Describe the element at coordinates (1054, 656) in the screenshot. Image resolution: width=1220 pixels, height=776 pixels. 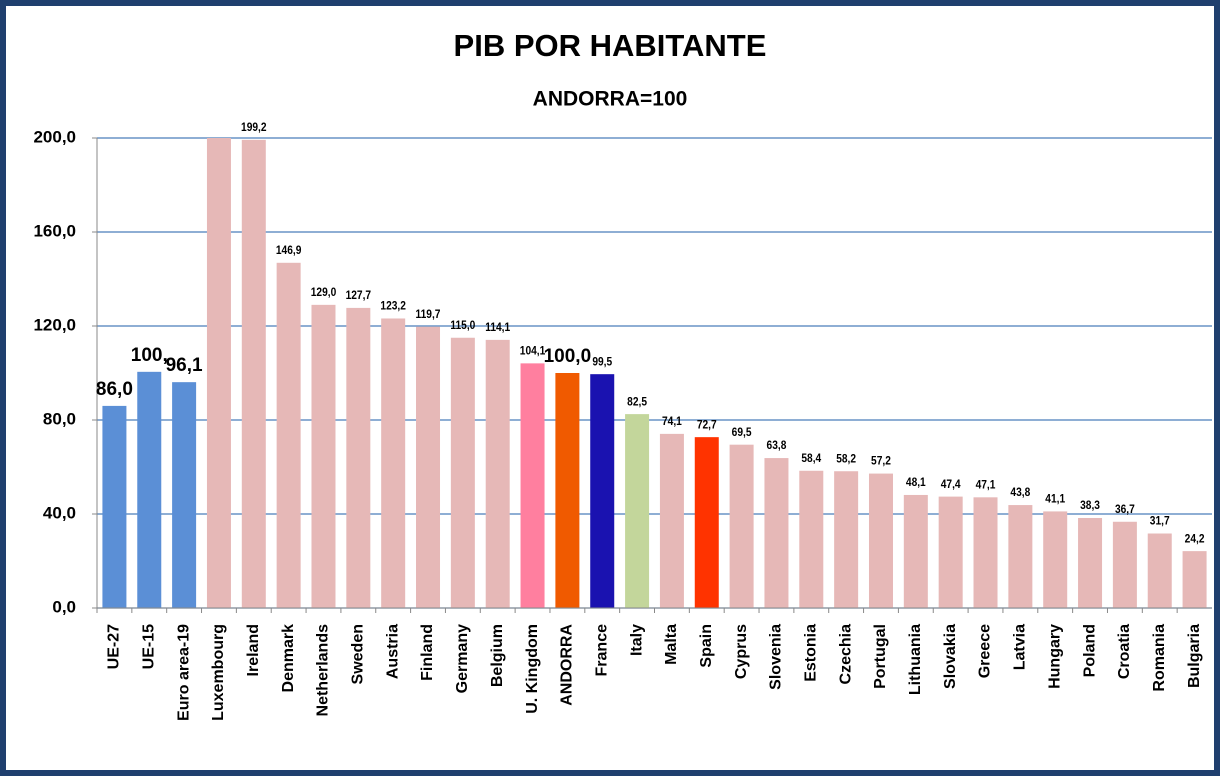
I see `x-tick-label: Hungary` at that location.